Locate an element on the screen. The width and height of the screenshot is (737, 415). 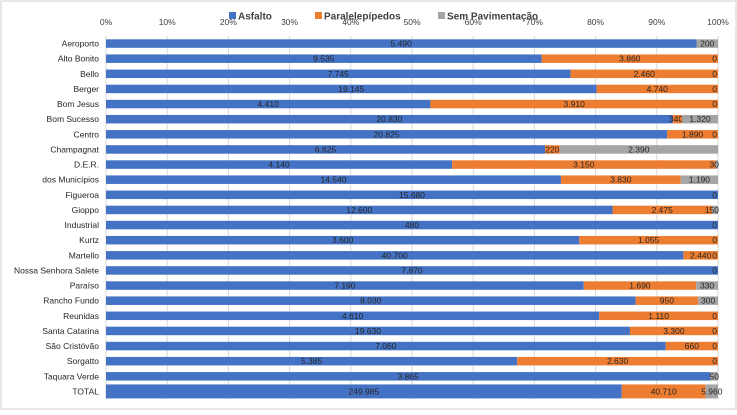
data-label: 50 is located at coordinates (715, 376).